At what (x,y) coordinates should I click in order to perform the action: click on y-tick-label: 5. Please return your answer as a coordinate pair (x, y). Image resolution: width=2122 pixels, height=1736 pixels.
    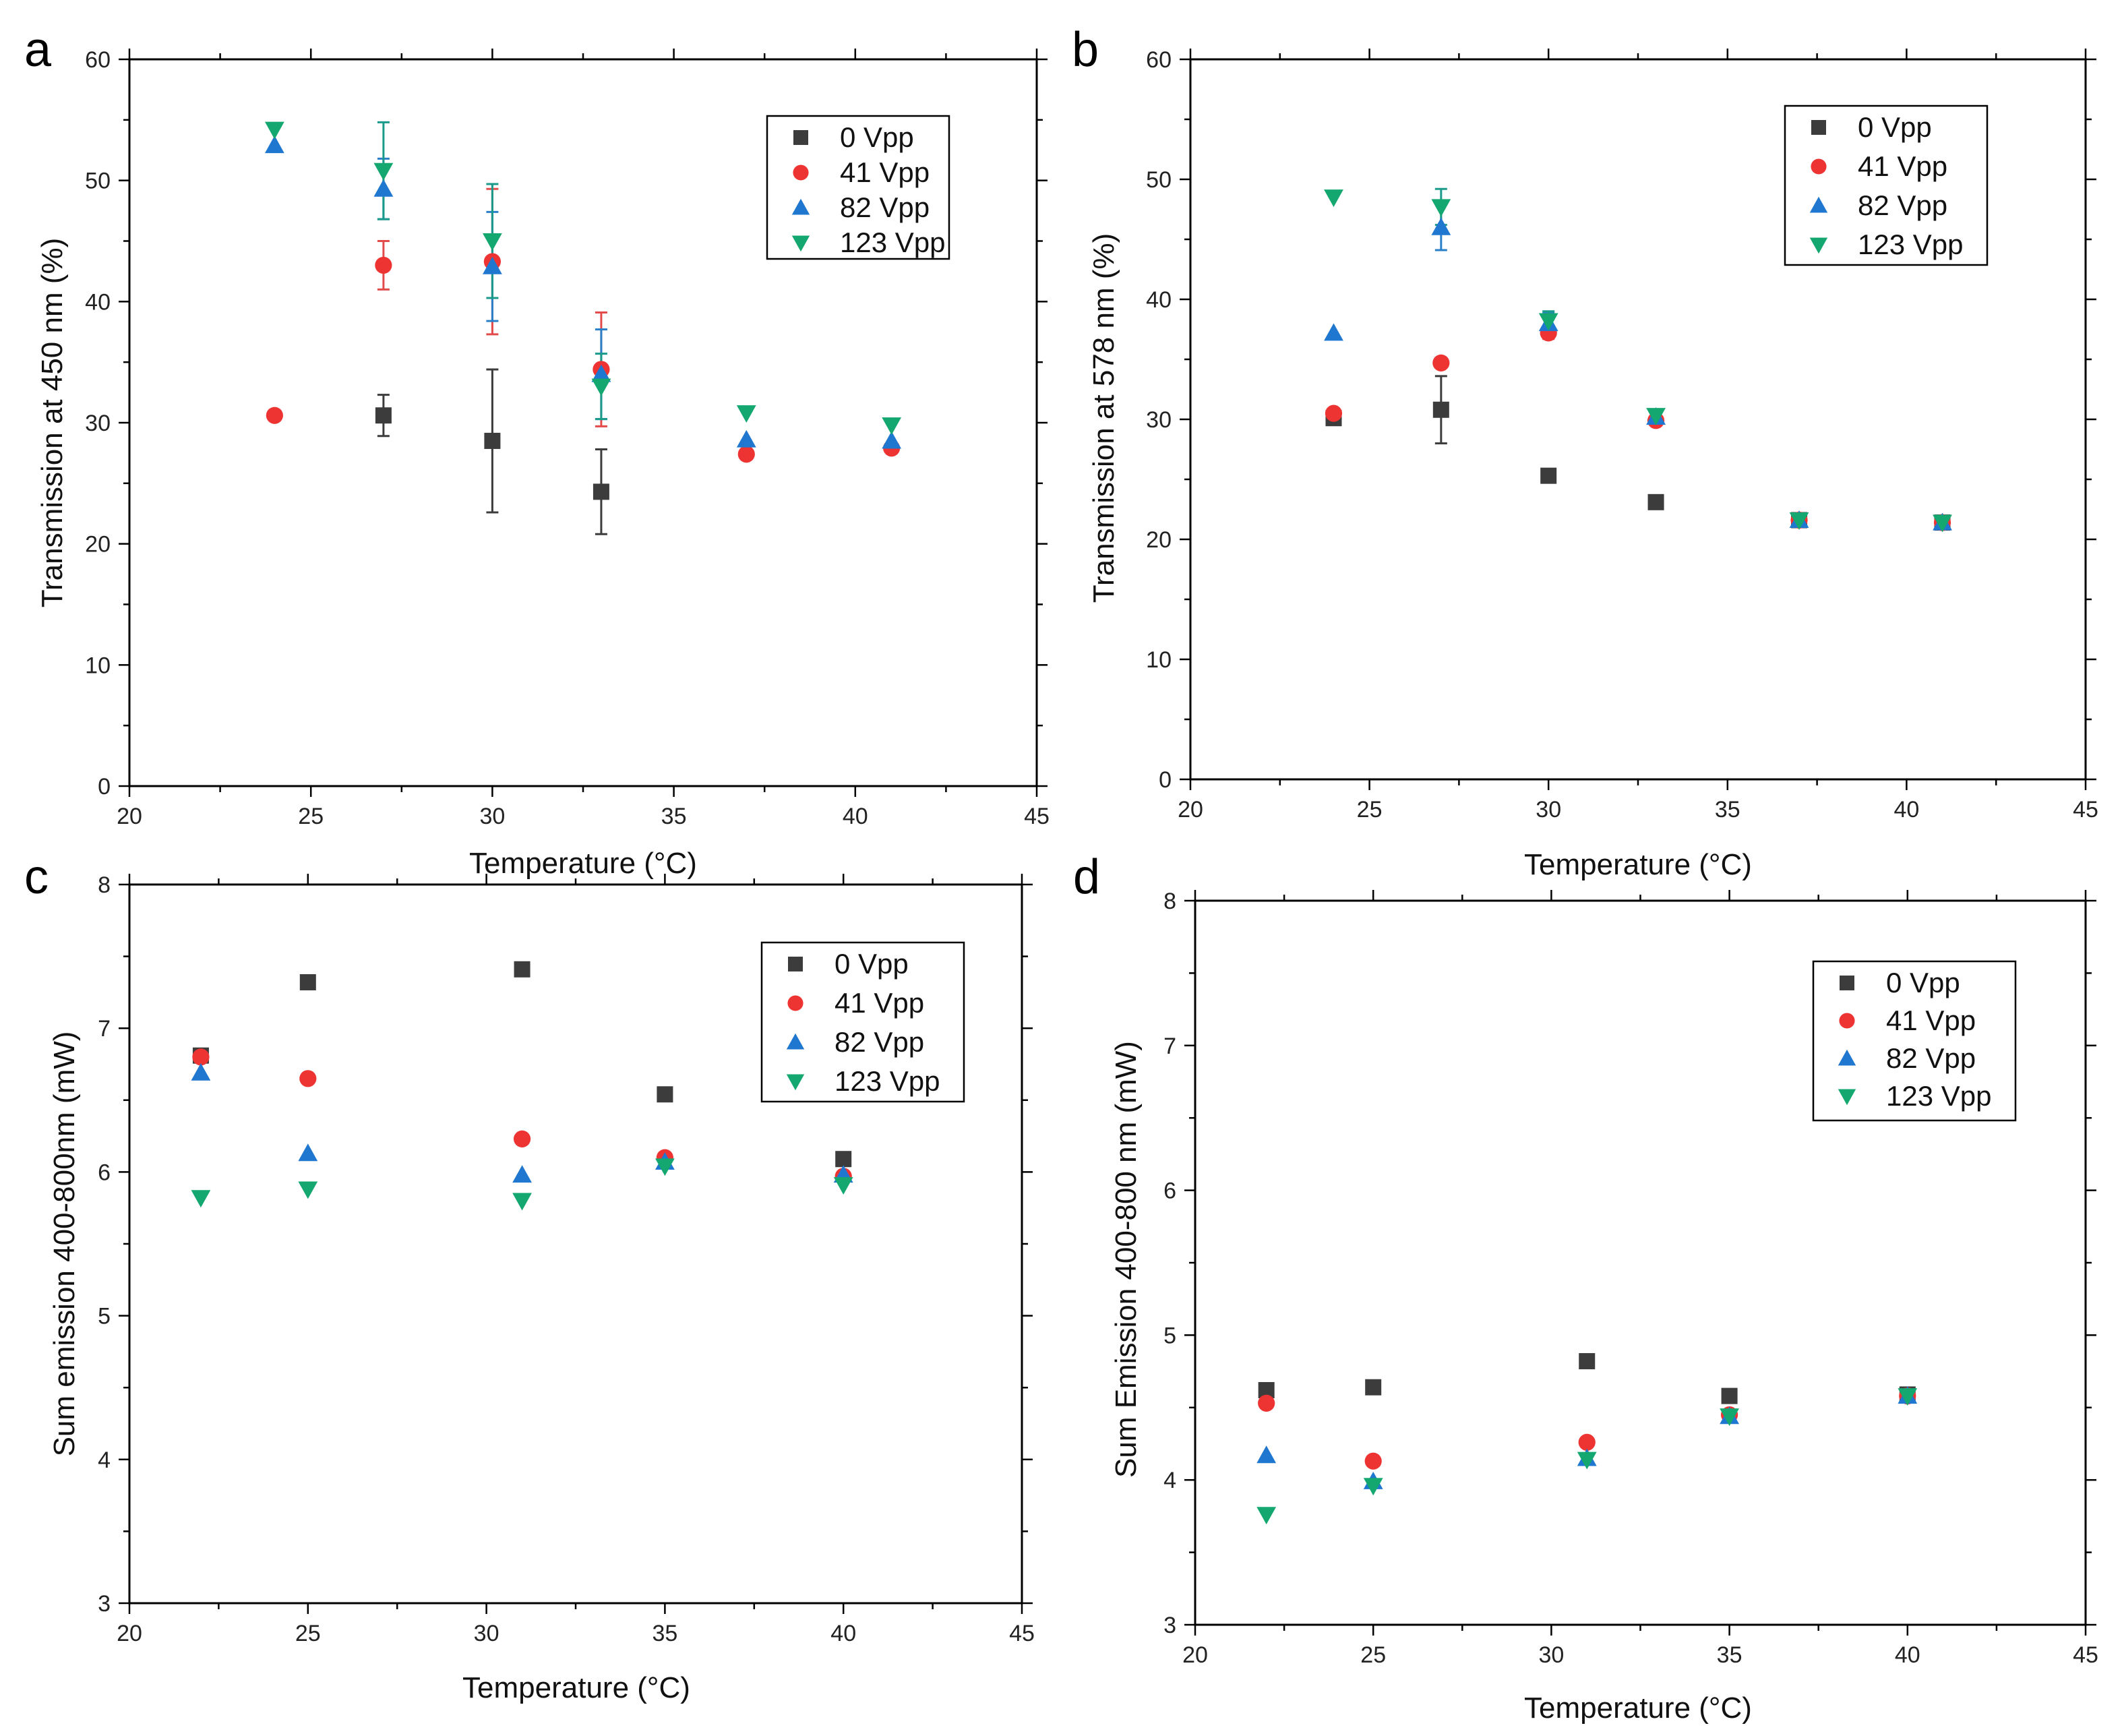
    Looking at the image, I should click on (1169, 1335).